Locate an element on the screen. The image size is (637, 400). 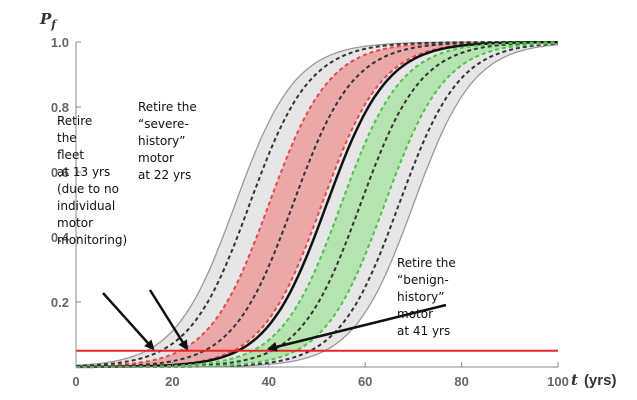
x-tick-label: 40 is located at coordinates (269, 381).